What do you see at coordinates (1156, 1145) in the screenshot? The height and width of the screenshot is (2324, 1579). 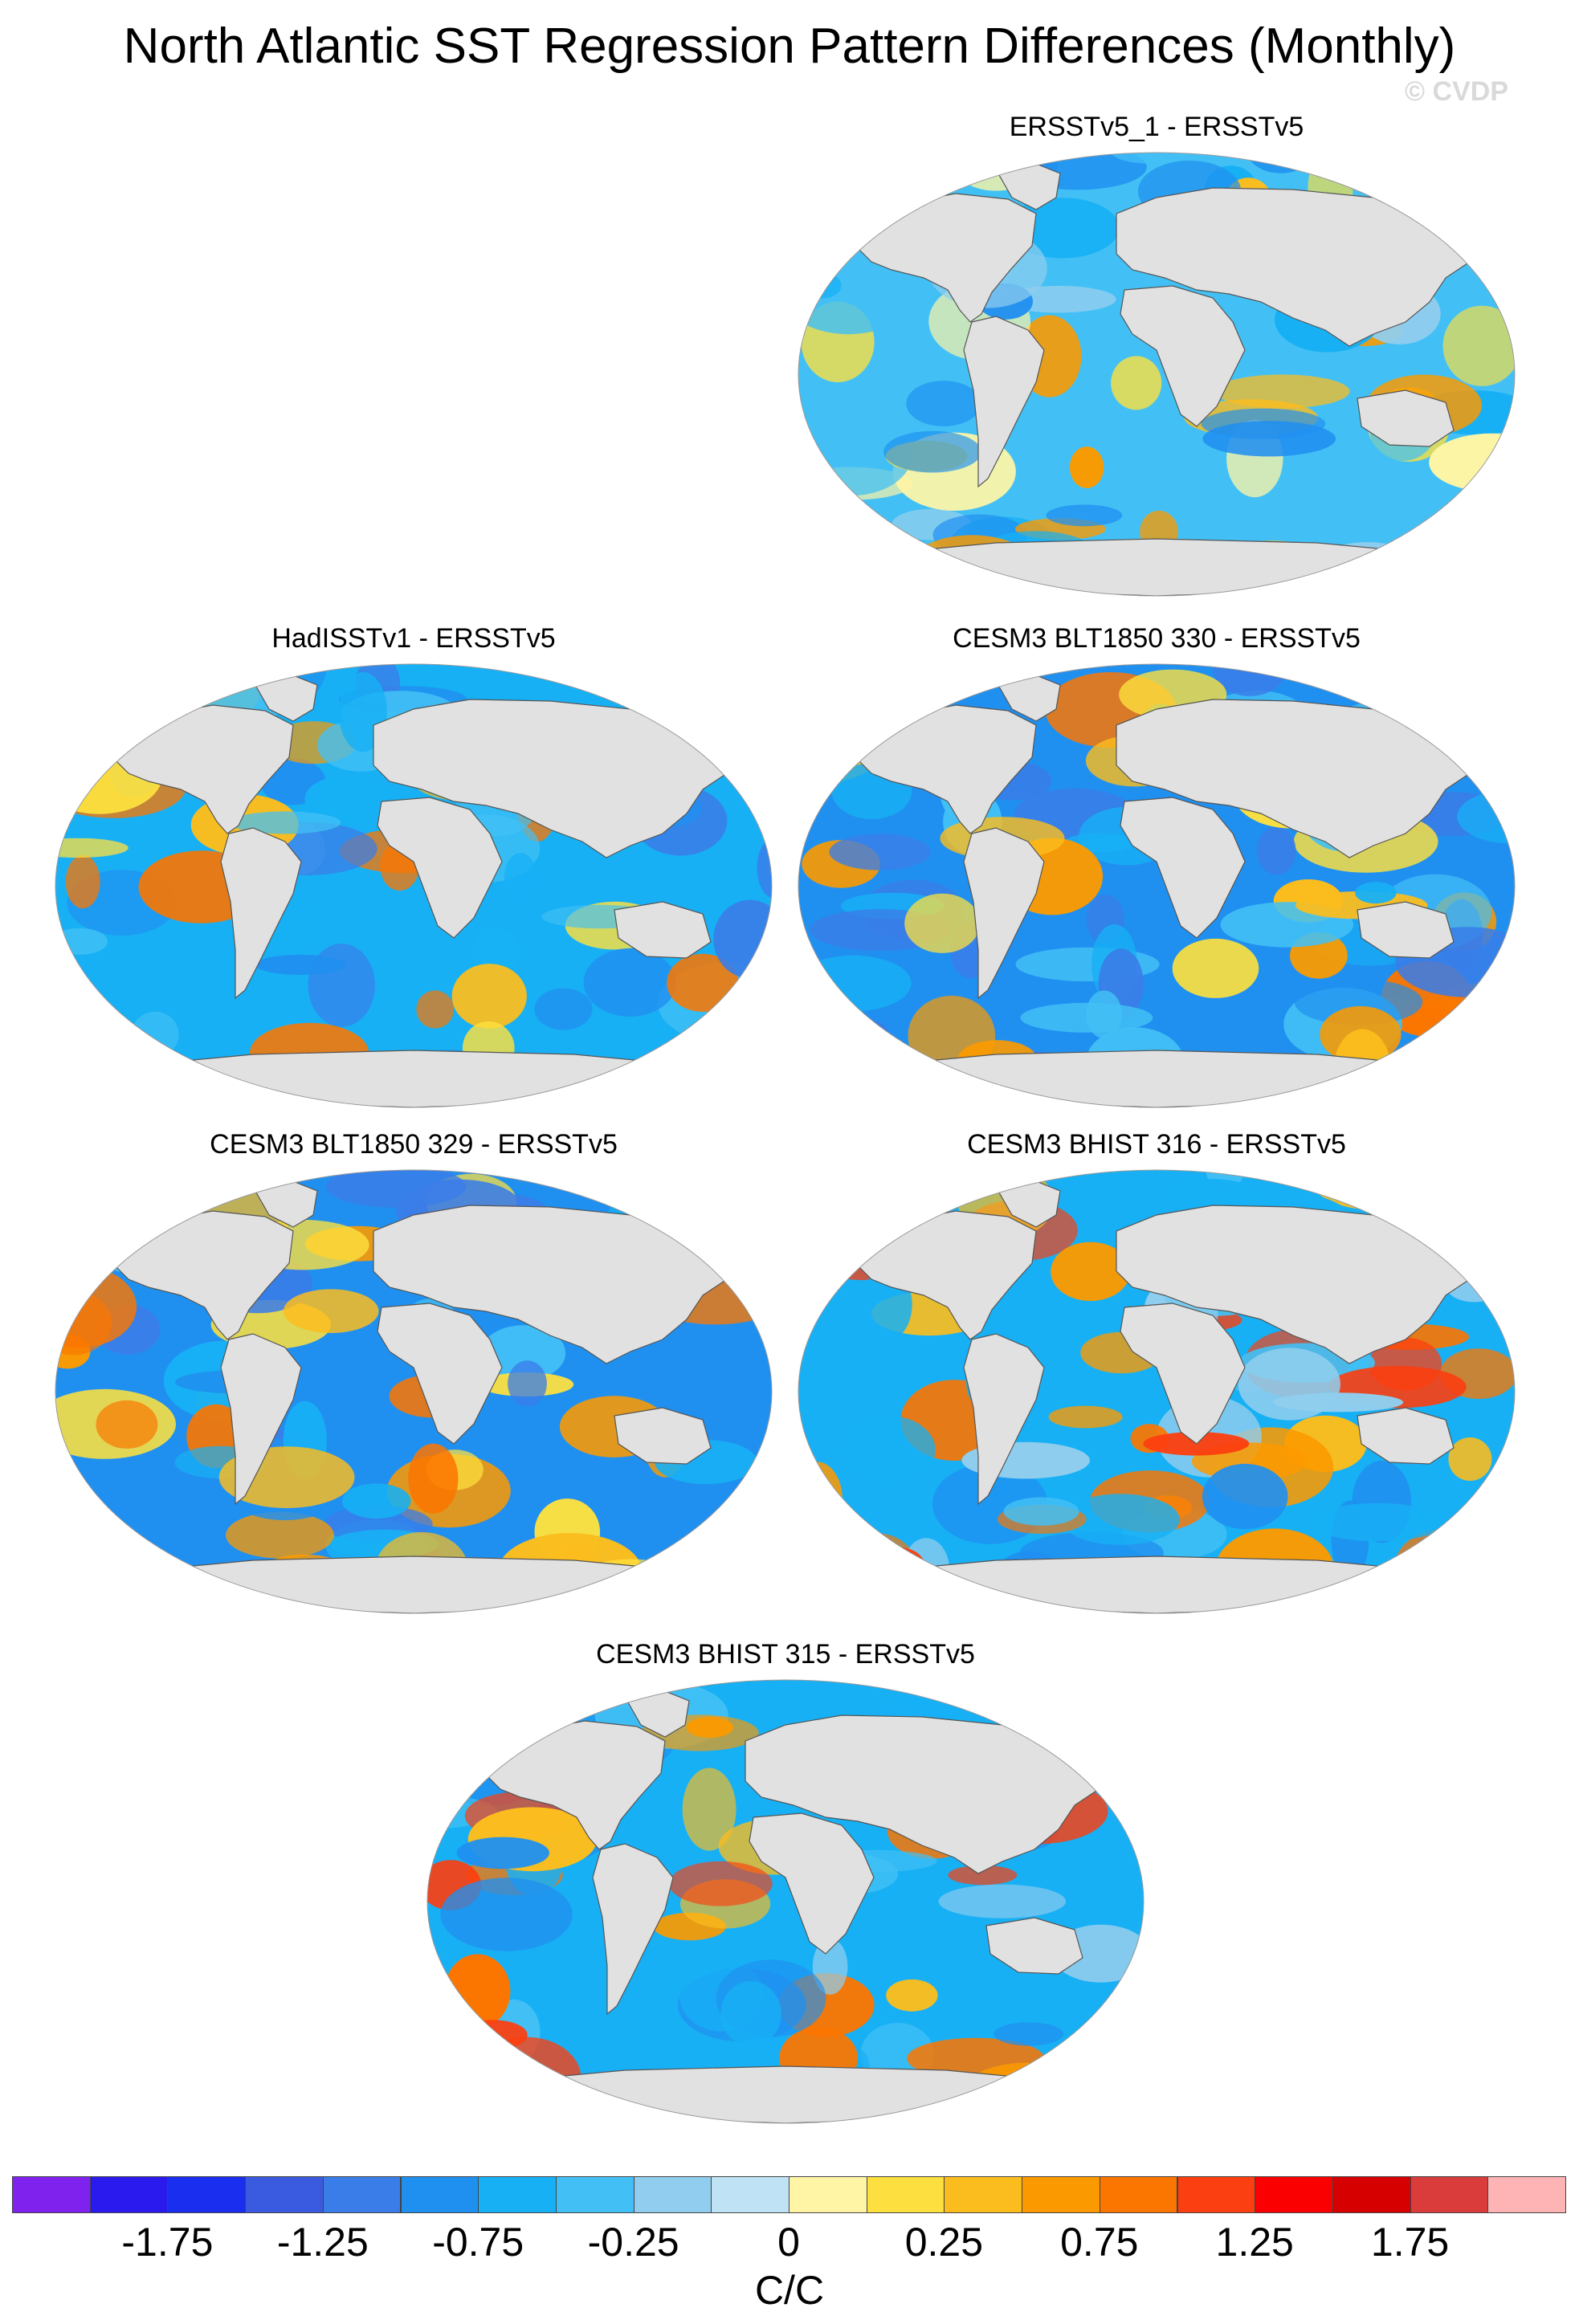 I see `panel-title: CESM3 BHIST 316 - ERSSTv5` at bounding box center [1156, 1145].